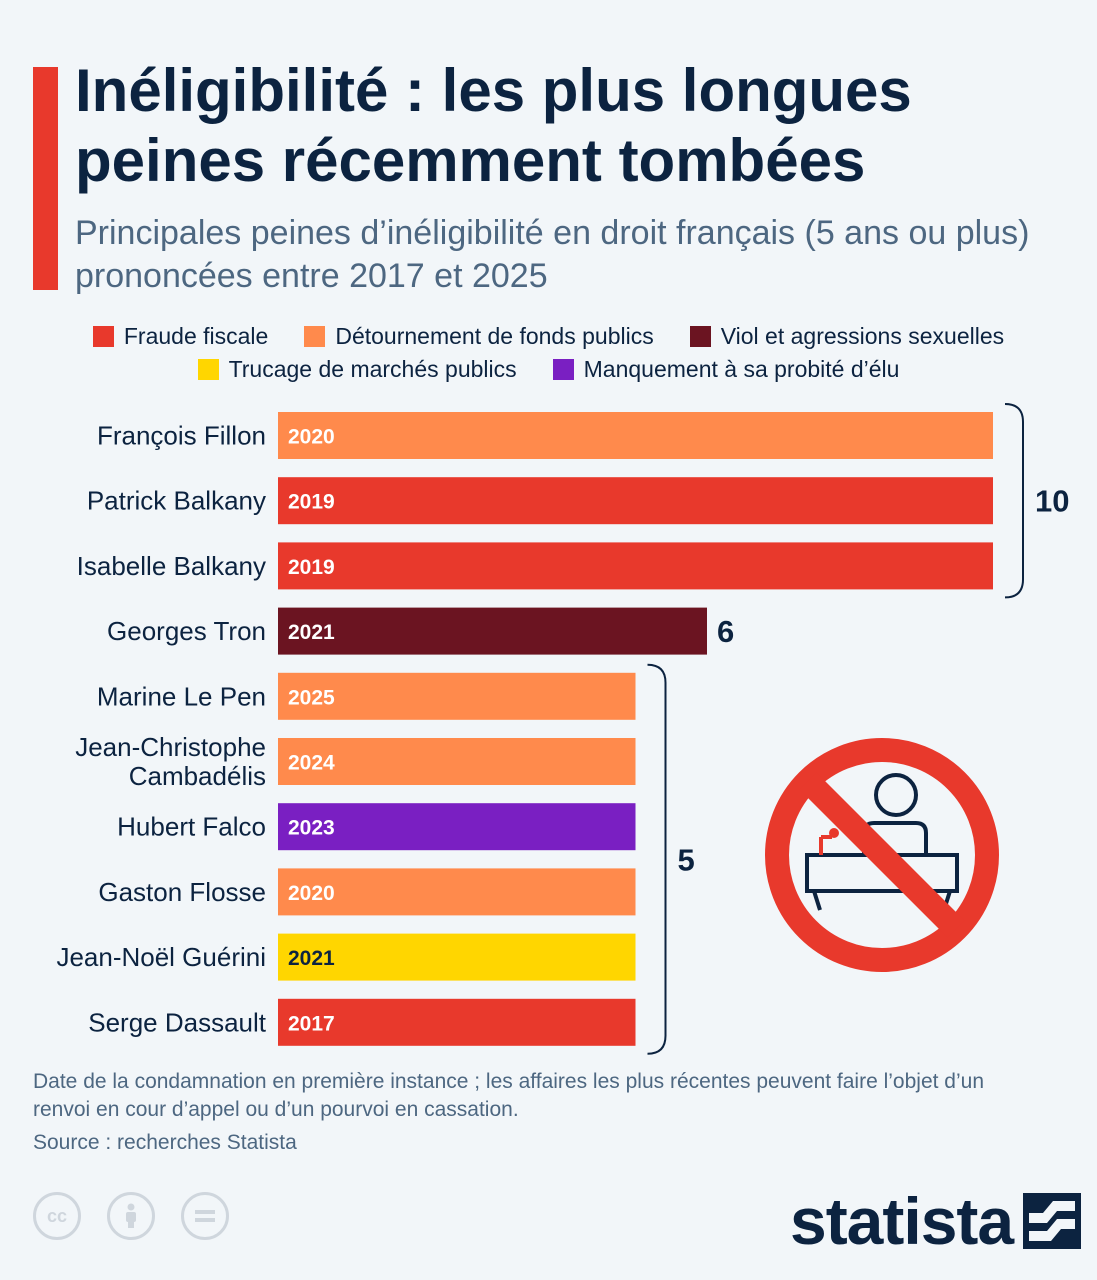 Image resolution: width=1097 pixels, height=1280 pixels. Describe the element at coordinates (311, 1023) in the screenshot. I see `bar-year-label: 2017` at that location.